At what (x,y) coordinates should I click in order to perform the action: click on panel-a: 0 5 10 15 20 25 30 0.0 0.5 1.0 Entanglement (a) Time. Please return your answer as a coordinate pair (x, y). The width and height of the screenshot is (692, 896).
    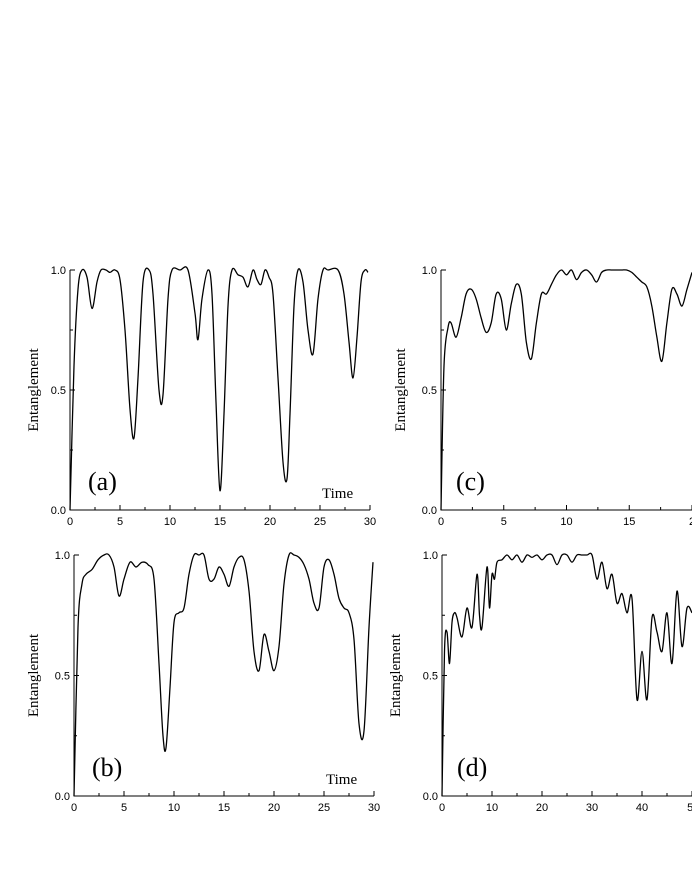
    Looking at the image, I should click on (201, 396).